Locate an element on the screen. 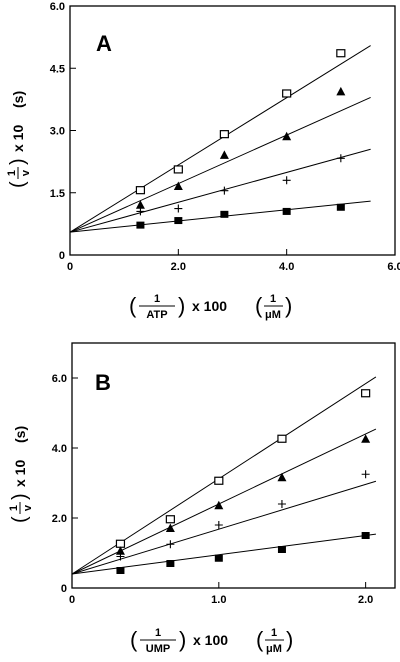 The width and height of the screenshot is (400, 662). y-tick-label: 4.5 is located at coordinates (57, 69).